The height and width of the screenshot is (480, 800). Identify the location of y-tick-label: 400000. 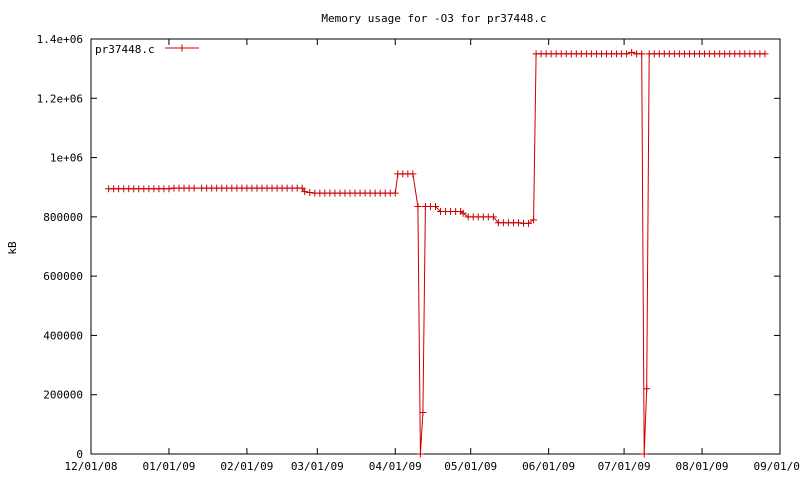
(63, 335).